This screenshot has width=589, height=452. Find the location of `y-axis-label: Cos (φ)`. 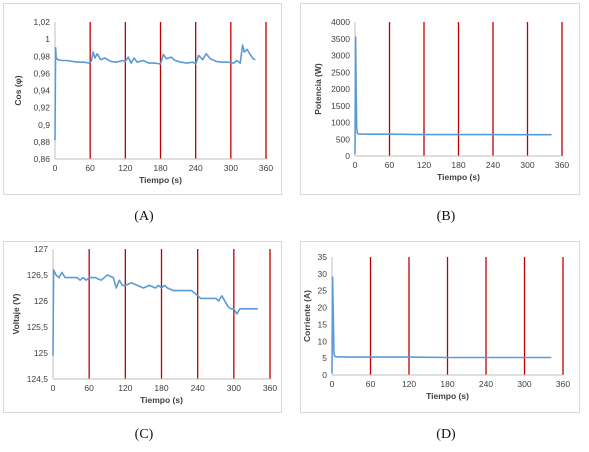

y-axis-label: Cos (φ) is located at coordinates (18, 90).